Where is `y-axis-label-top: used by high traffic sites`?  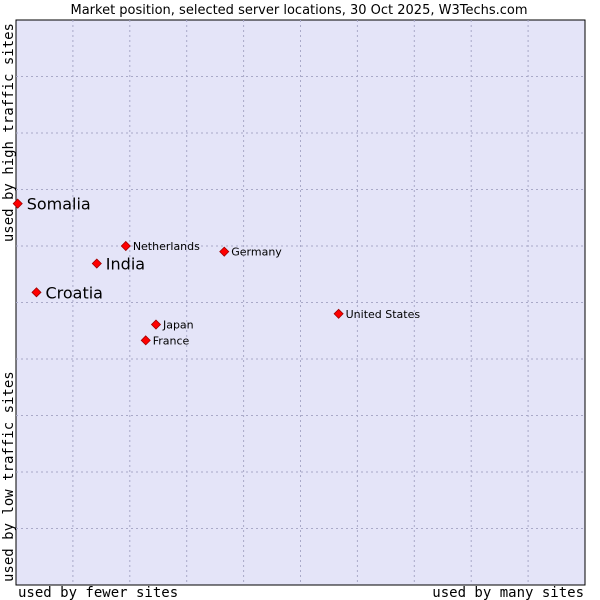 y-axis-label-top: used by high traffic sites is located at coordinates (9, 132).